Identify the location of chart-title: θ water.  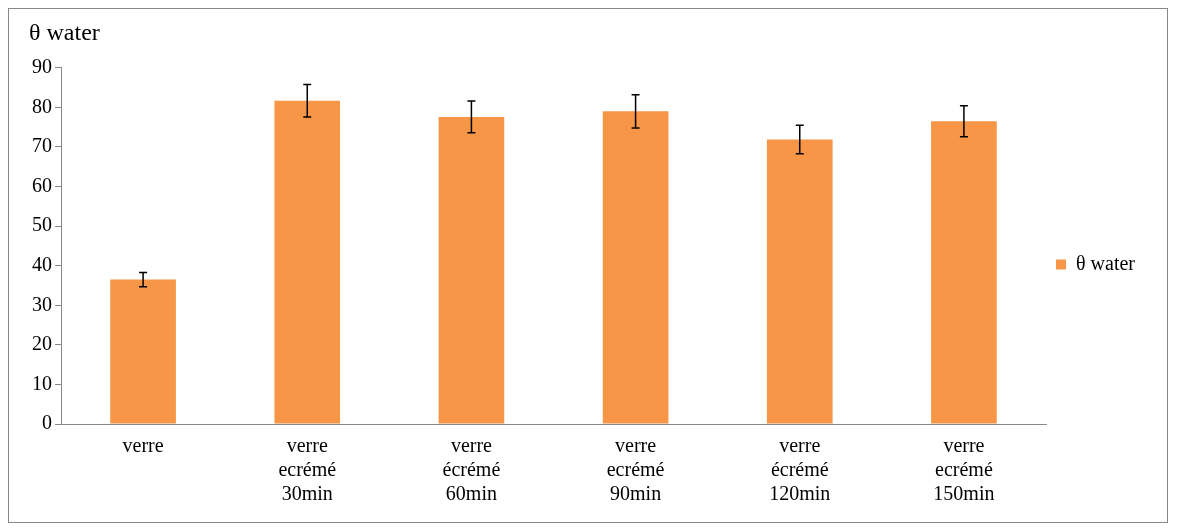
(64, 31).